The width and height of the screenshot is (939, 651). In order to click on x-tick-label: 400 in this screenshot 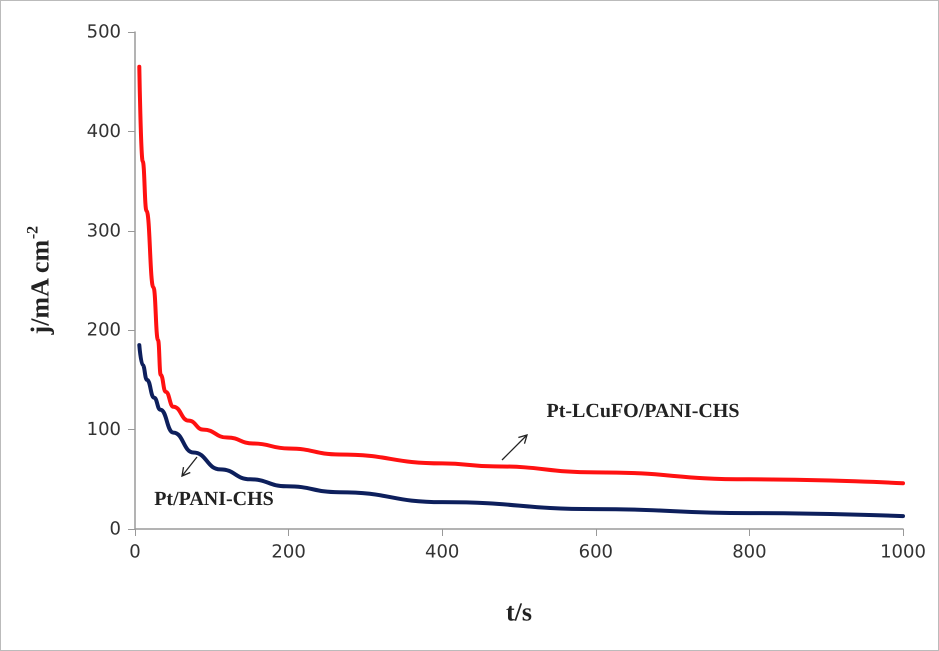, I will do `click(442, 552)`.